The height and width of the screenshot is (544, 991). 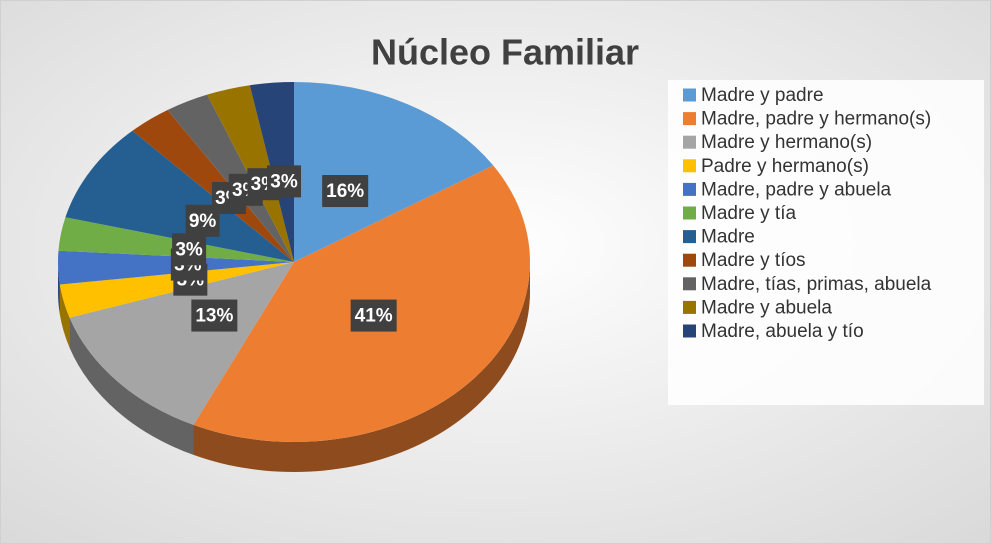 I want to click on legend-label: Madre y abuela, so click(x=766, y=307).